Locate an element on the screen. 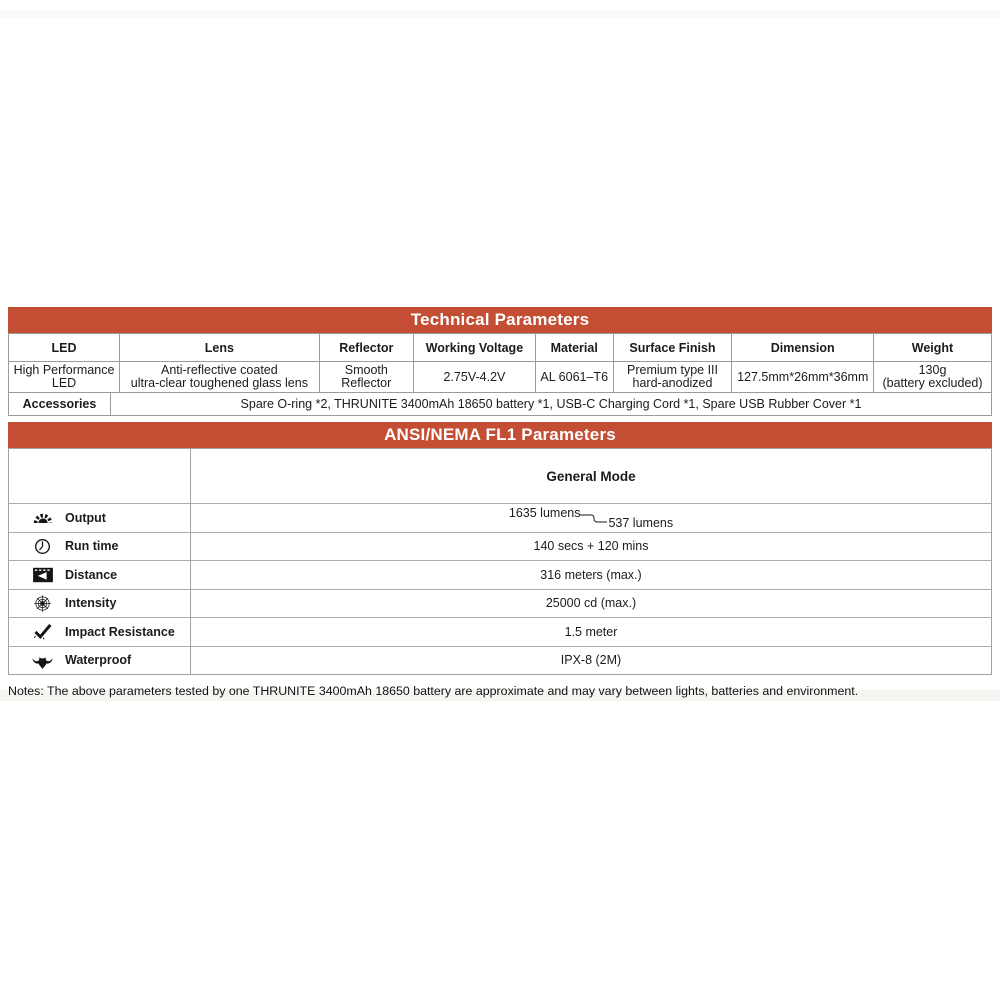  cell-working-voltage: 2.75V-4.2V is located at coordinates (474, 377).